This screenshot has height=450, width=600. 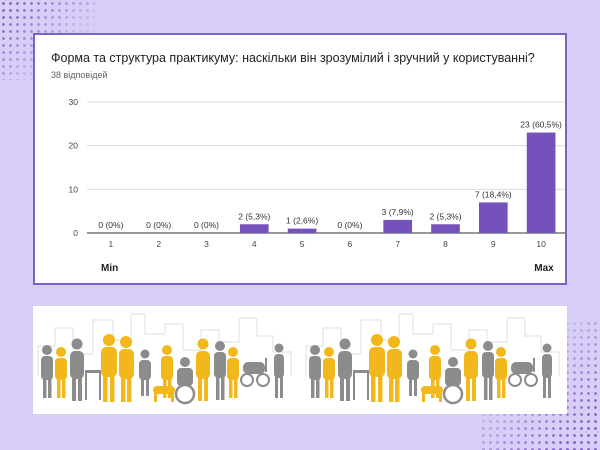 What do you see at coordinates (398, 212) in the screenshot?
I see `data-label: 3 (7,9%)` at bounding box center [398, 212].